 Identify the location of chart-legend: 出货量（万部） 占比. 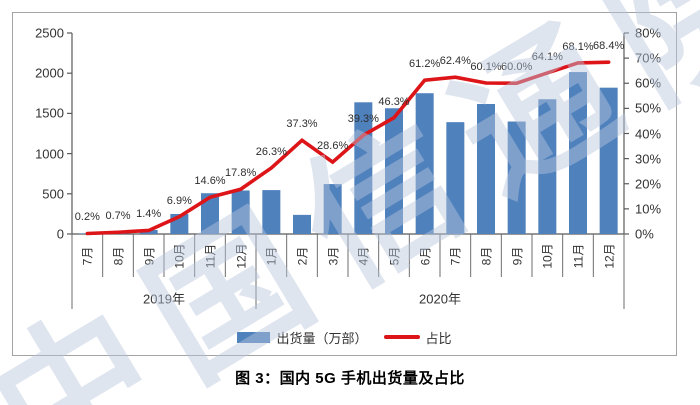
(344, 337).